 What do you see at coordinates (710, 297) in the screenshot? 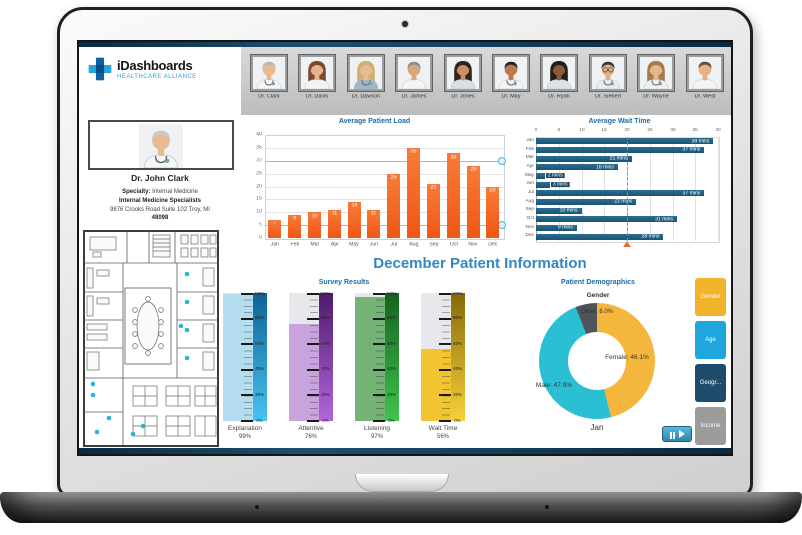
I see `filter-button-gender: Gender` at bounding box center [710, 297].